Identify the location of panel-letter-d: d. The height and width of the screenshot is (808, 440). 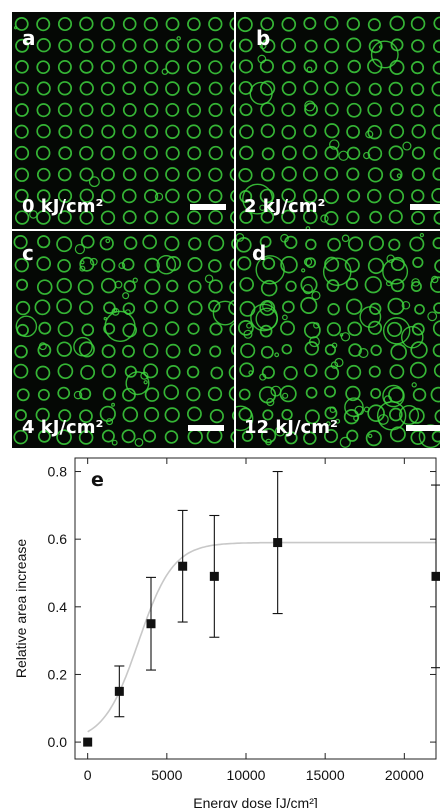
(259, 253).